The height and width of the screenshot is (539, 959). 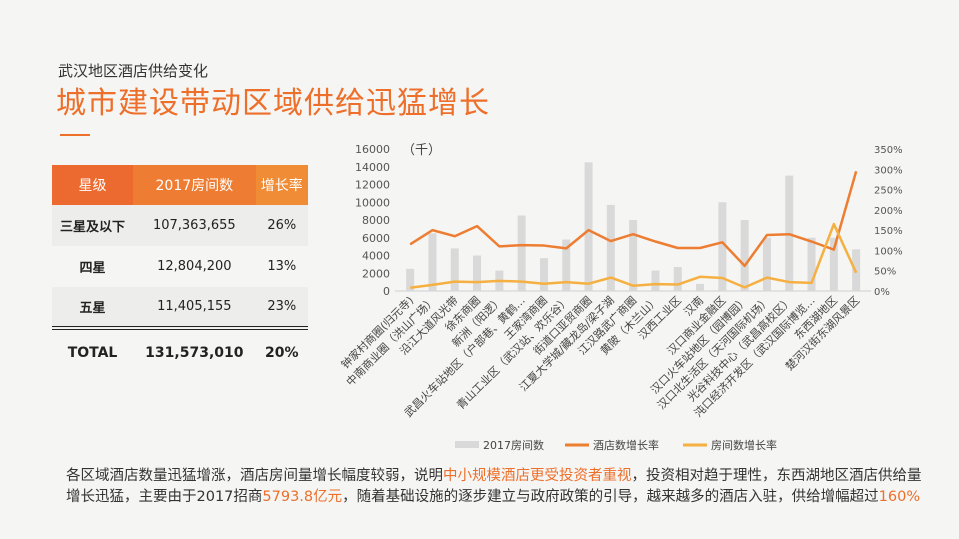 I want to click on cell: 23%, so click(x=281, y=307).